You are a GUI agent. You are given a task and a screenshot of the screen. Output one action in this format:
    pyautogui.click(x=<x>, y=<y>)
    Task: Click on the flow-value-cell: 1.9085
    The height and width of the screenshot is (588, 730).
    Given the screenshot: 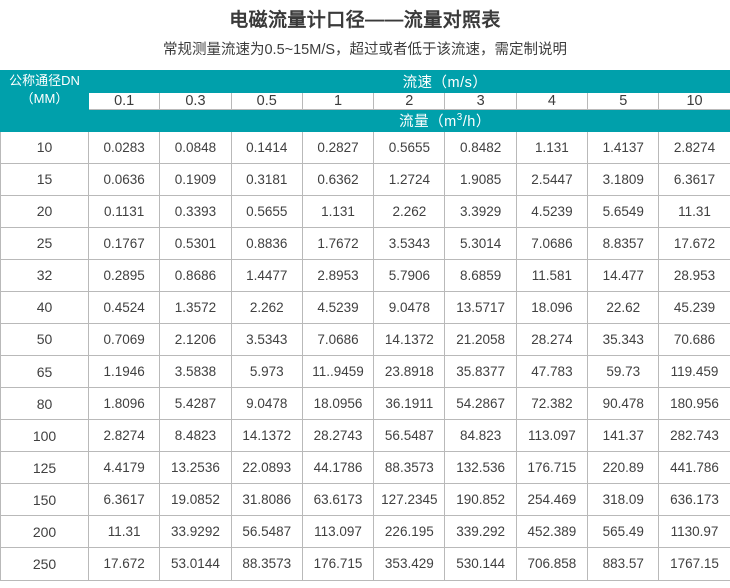 What is the action you would take?
    pyautogui.click(x=480, y=179)
    